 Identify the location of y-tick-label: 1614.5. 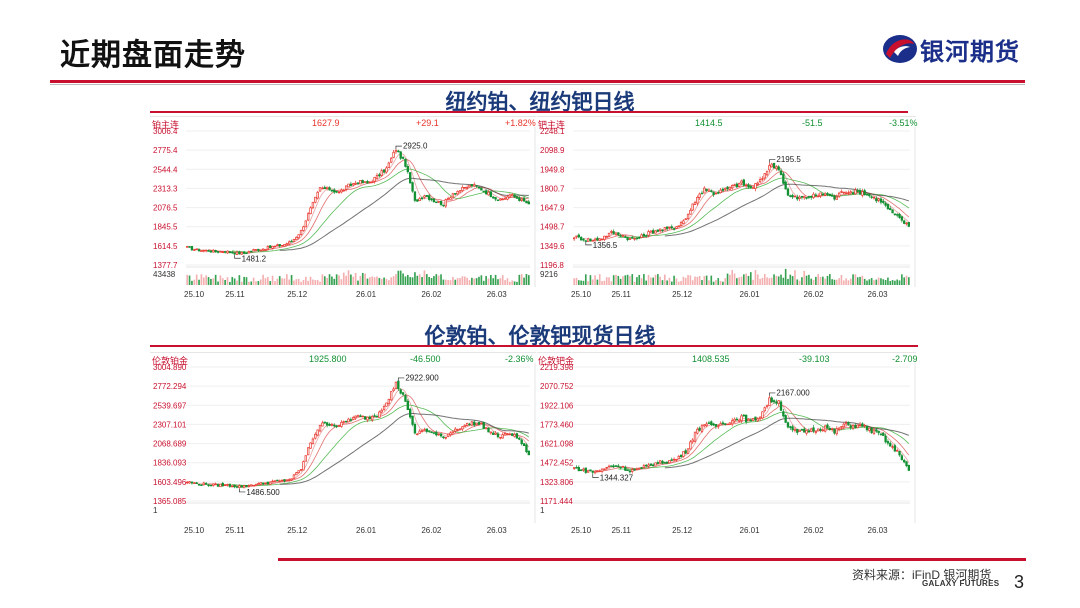
(165, 246).